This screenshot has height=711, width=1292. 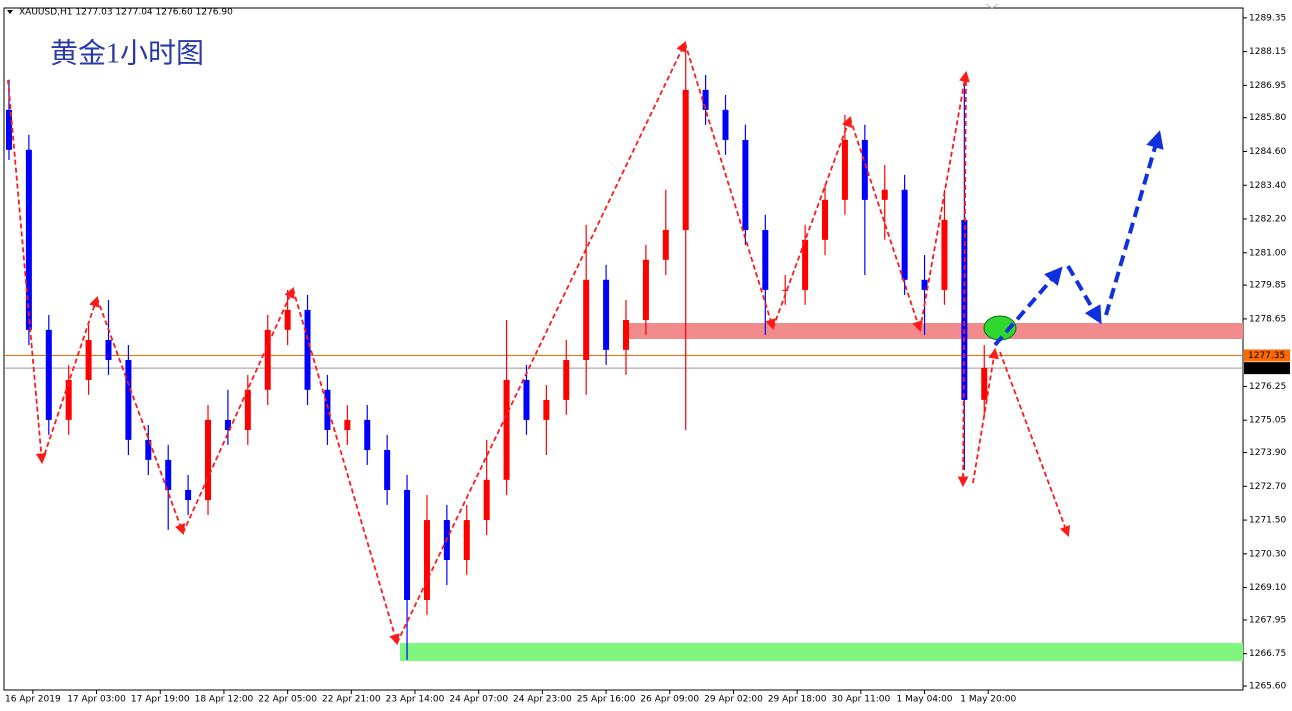 I want to click on x-tick-label: 1 May 20:00, so click(x=988, y=700).